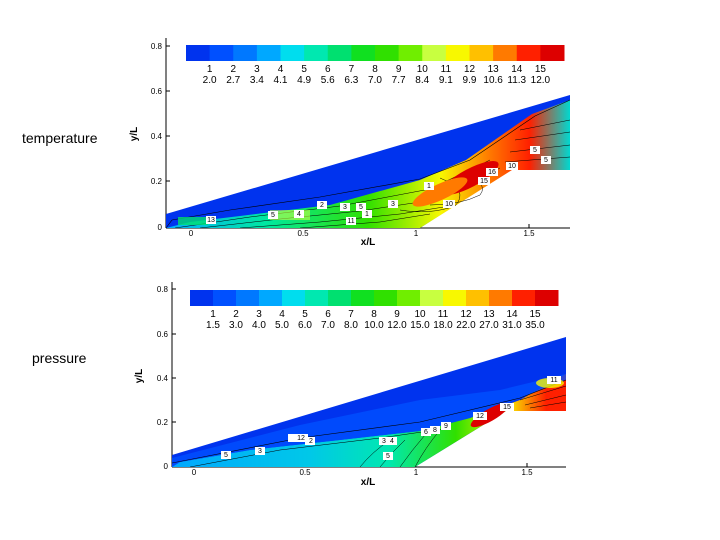 This screenshot has width=720, height=540. What do you see at coordinates (422, 80) in the screenshot?
I see `temp-colorbar-level-value: 8.4` at bounding box center [422, 80].